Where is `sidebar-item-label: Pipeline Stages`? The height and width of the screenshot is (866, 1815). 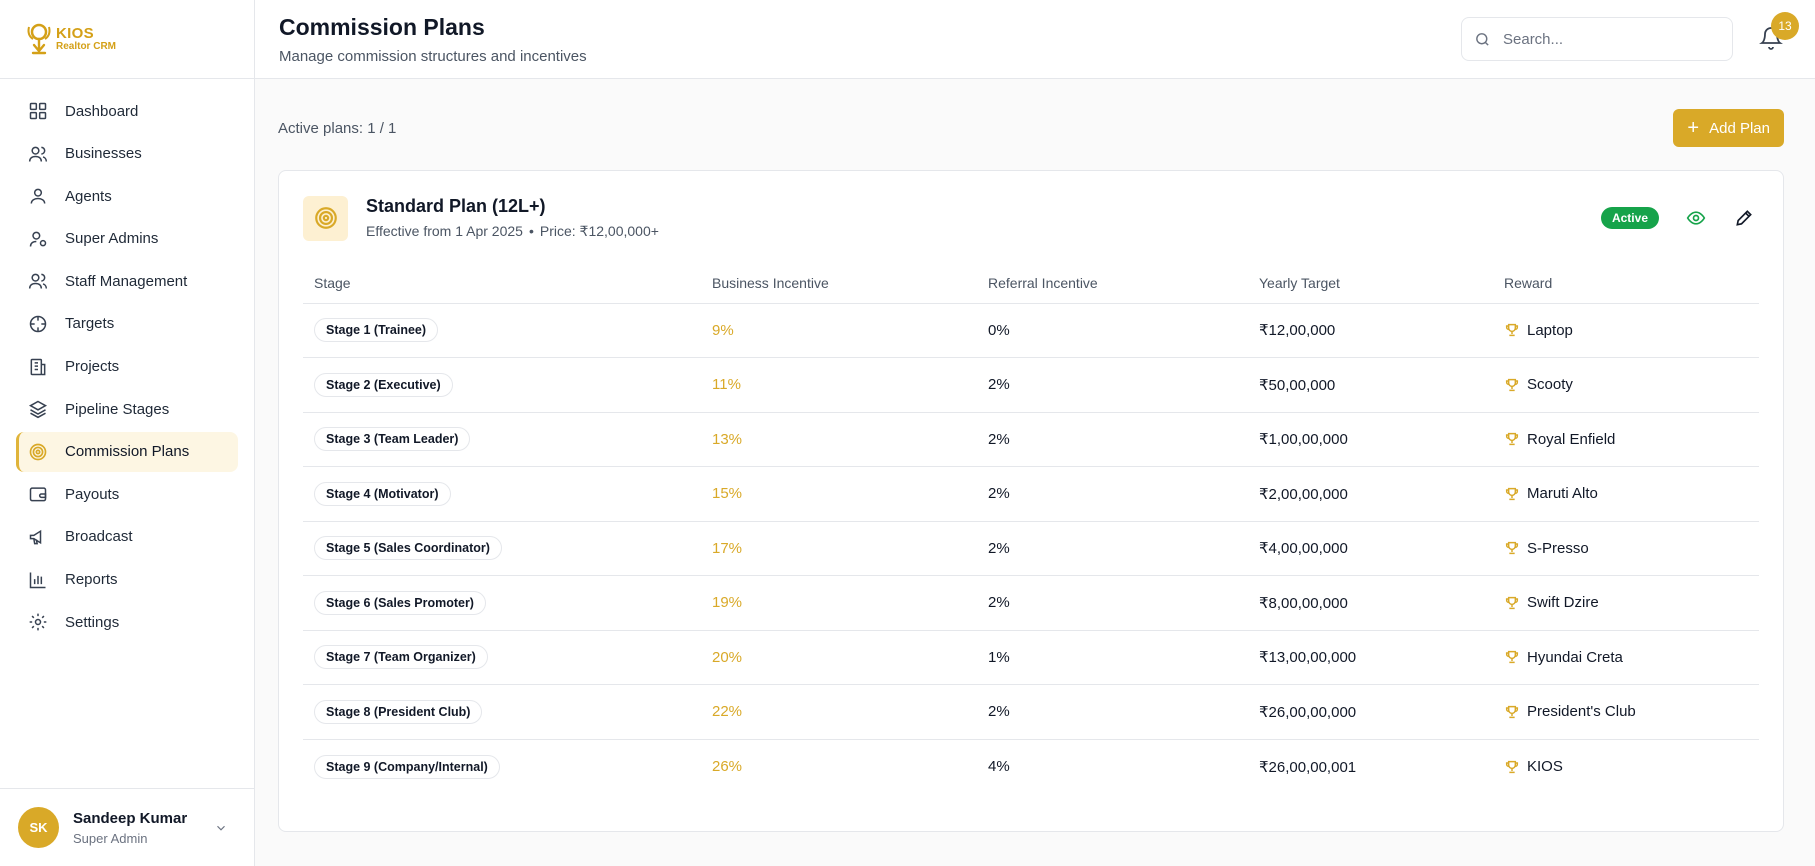
sidebar-item-label: Pipeline Stages is located at coordinates (117, 409).